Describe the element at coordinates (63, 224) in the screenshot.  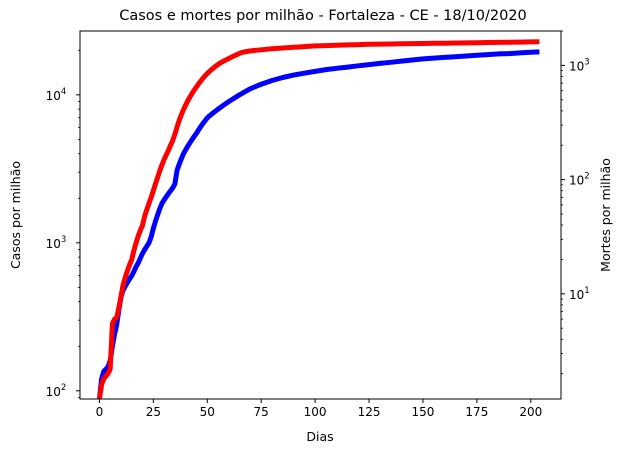
I see `y-left-axis: 10² 10³ 10⁴` at that location.